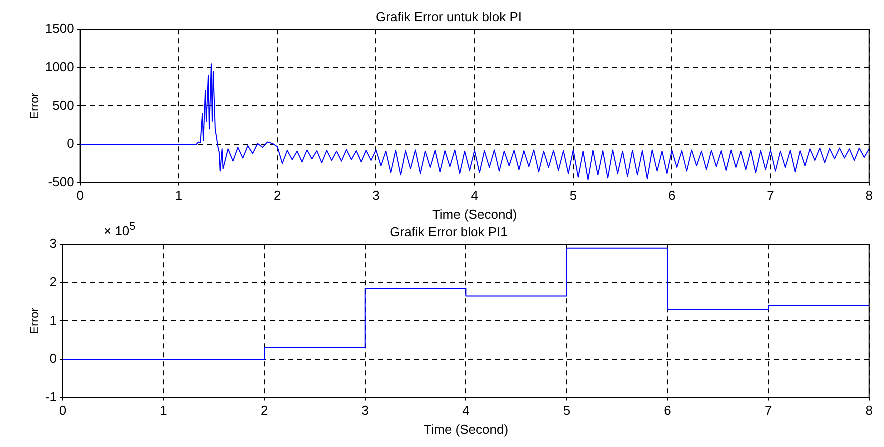 The height and width of the screenshot is (447, 884). Describe the element at coordinates (449, 232) in the screenshot. I see `chart-title: Grafik Error blok PI1` at that location.